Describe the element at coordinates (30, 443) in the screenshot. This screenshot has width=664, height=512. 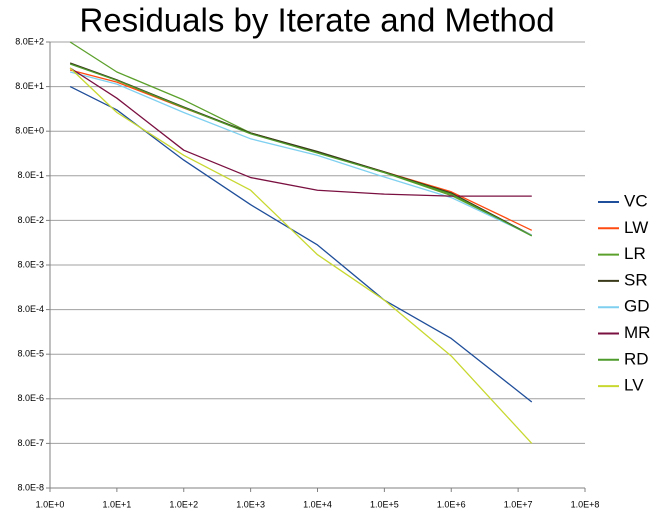
I see `y-tick-label: 8.0E-7` at that location.